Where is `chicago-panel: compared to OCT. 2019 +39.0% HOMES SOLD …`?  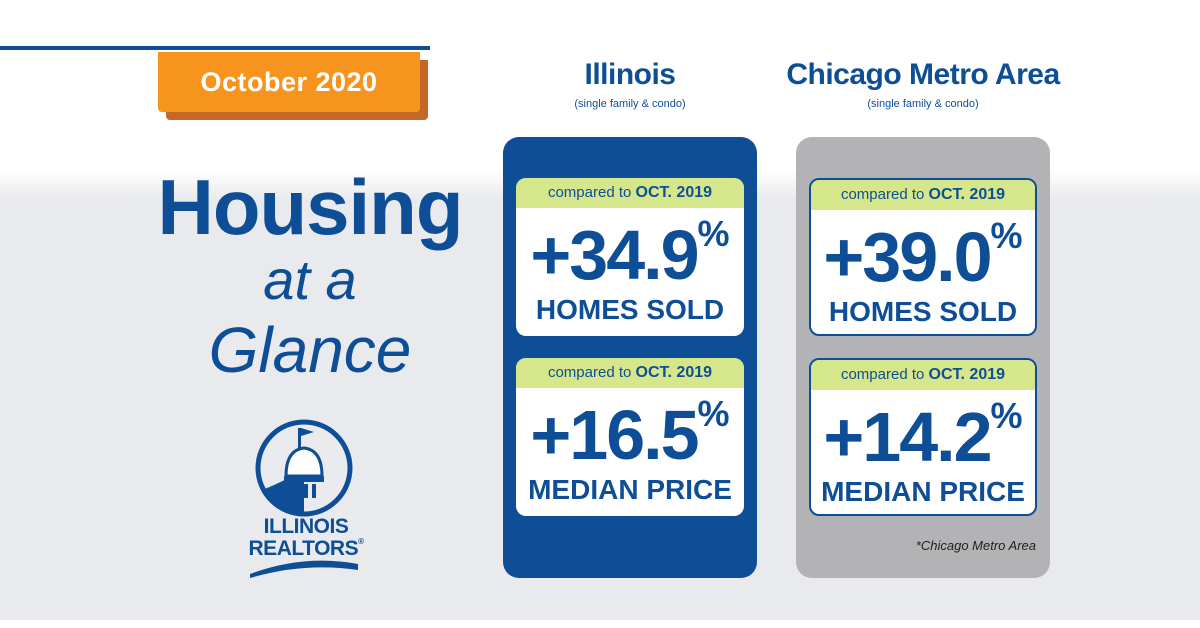 chicago-panel: compared to OCT. 2019 +39.0% HOMES SOLD … is located at coordinates (923, 357).